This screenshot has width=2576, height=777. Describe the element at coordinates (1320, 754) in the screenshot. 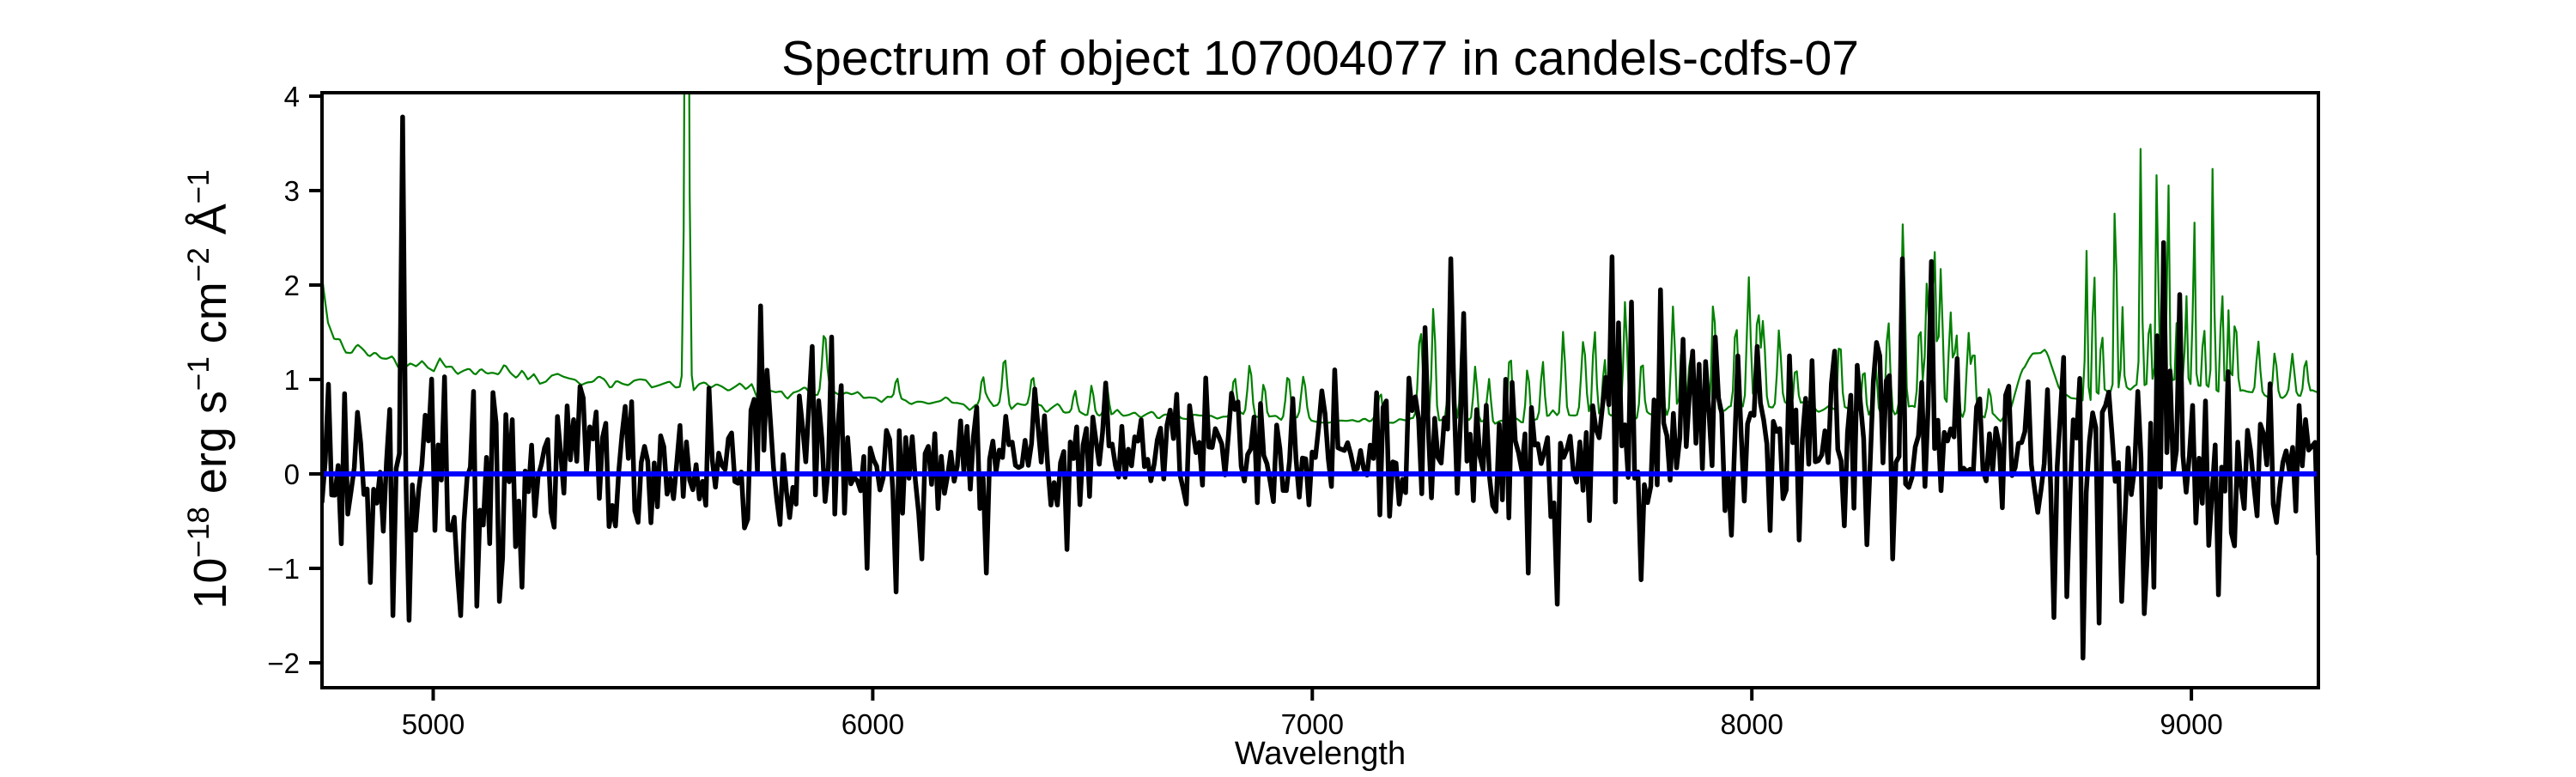

I see `svg-text: Wavelength` at that location.